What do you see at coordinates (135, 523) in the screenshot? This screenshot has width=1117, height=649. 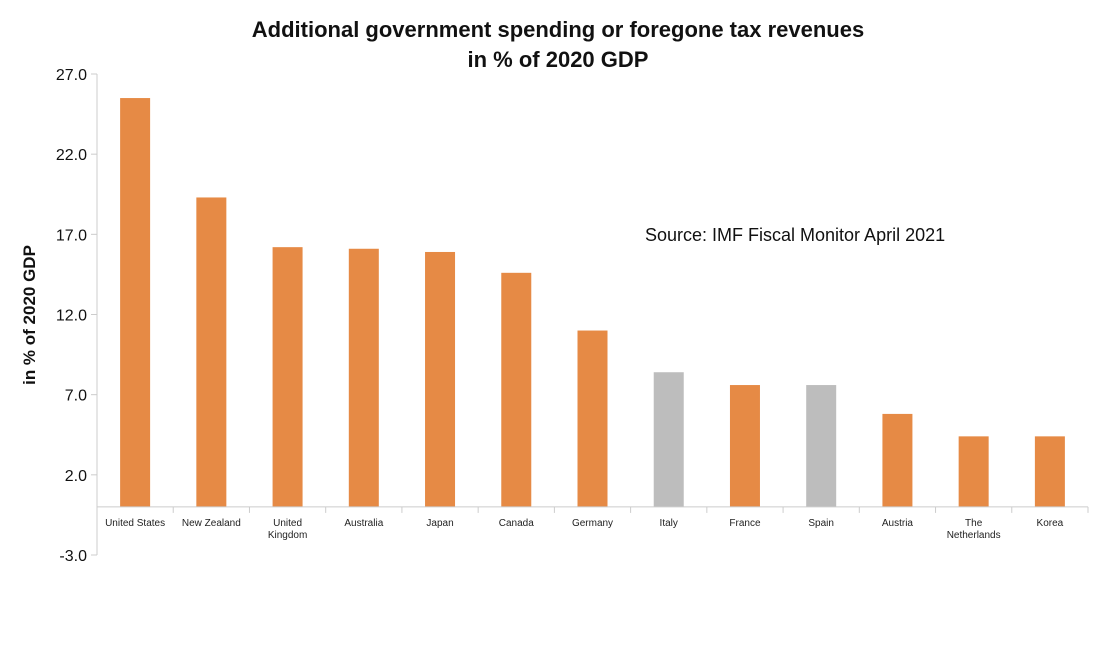 I see `x-tick-label: United States` at bounding box center [135, 523].